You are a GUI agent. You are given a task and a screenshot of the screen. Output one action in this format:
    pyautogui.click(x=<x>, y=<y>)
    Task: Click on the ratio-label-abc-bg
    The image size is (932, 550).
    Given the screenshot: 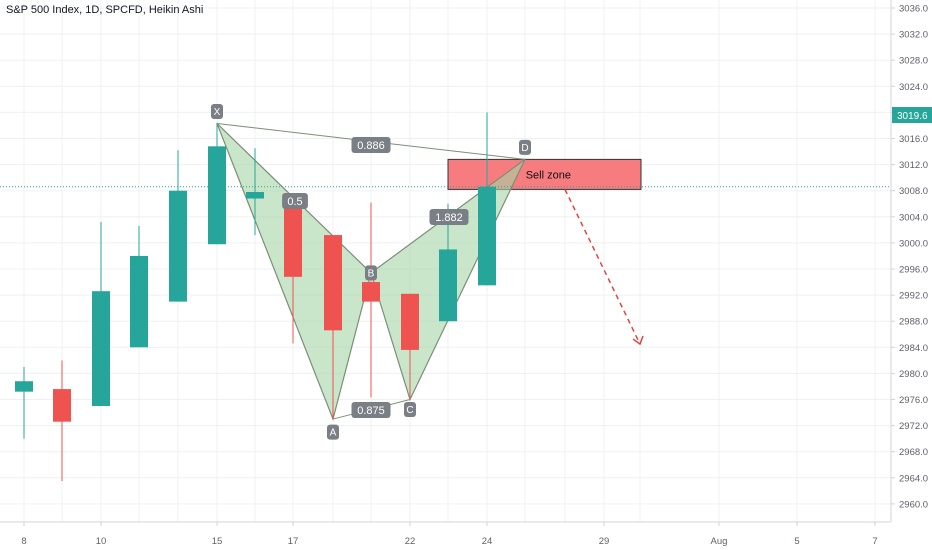 What is the action you would take?
    pyautogui.click(x=371, y=410)
    